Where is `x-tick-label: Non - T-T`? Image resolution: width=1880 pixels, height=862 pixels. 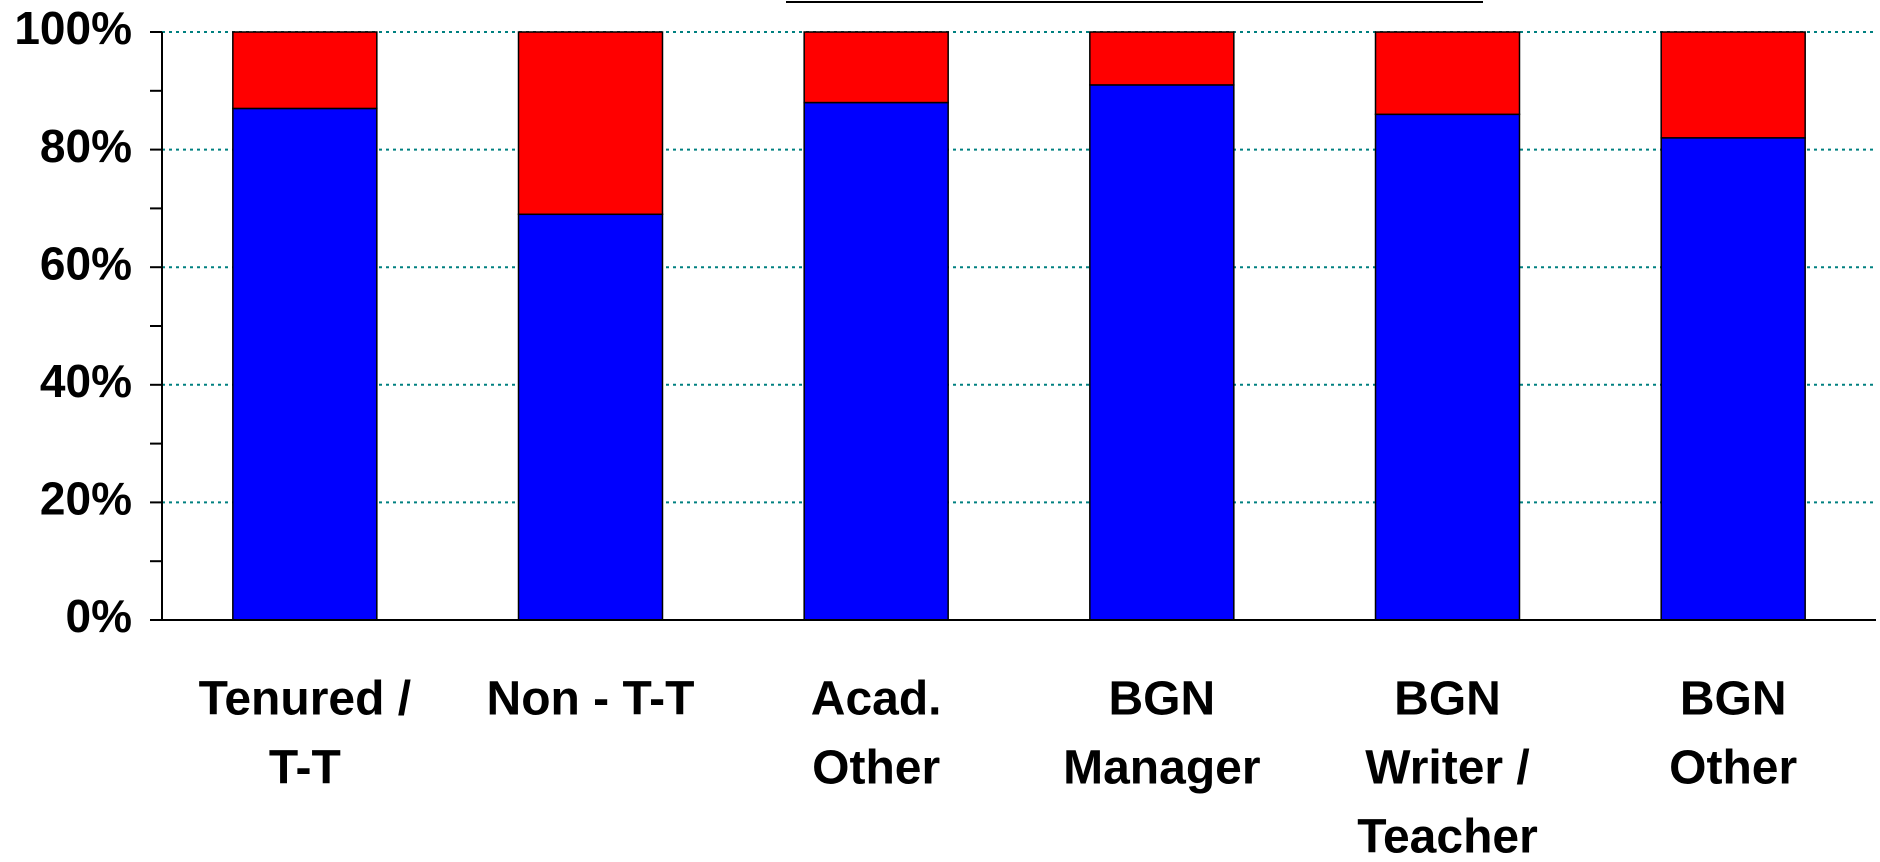 x-tick-label: Non - T-T is located at coordinates (591, 699).